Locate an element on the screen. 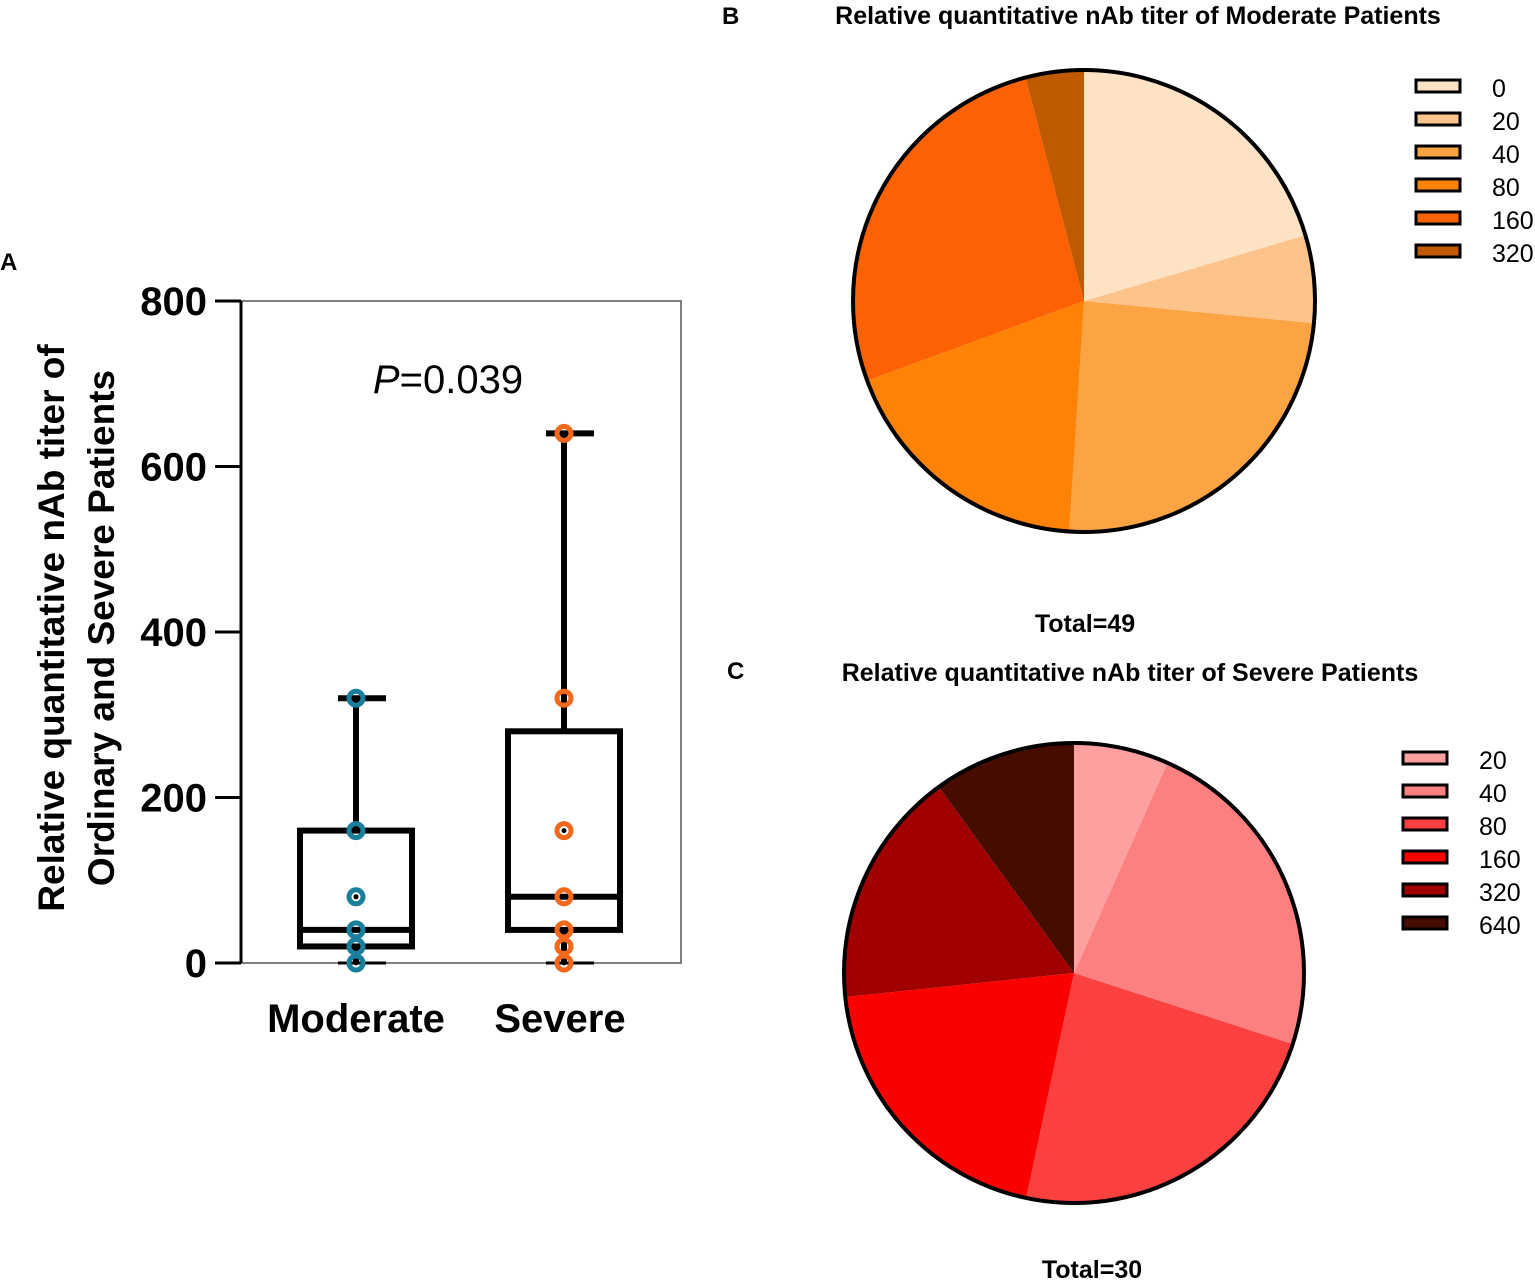 Image resolution: width=1535 pixels, height=1280 pixels. boxes is located at coordinates (460, 698).